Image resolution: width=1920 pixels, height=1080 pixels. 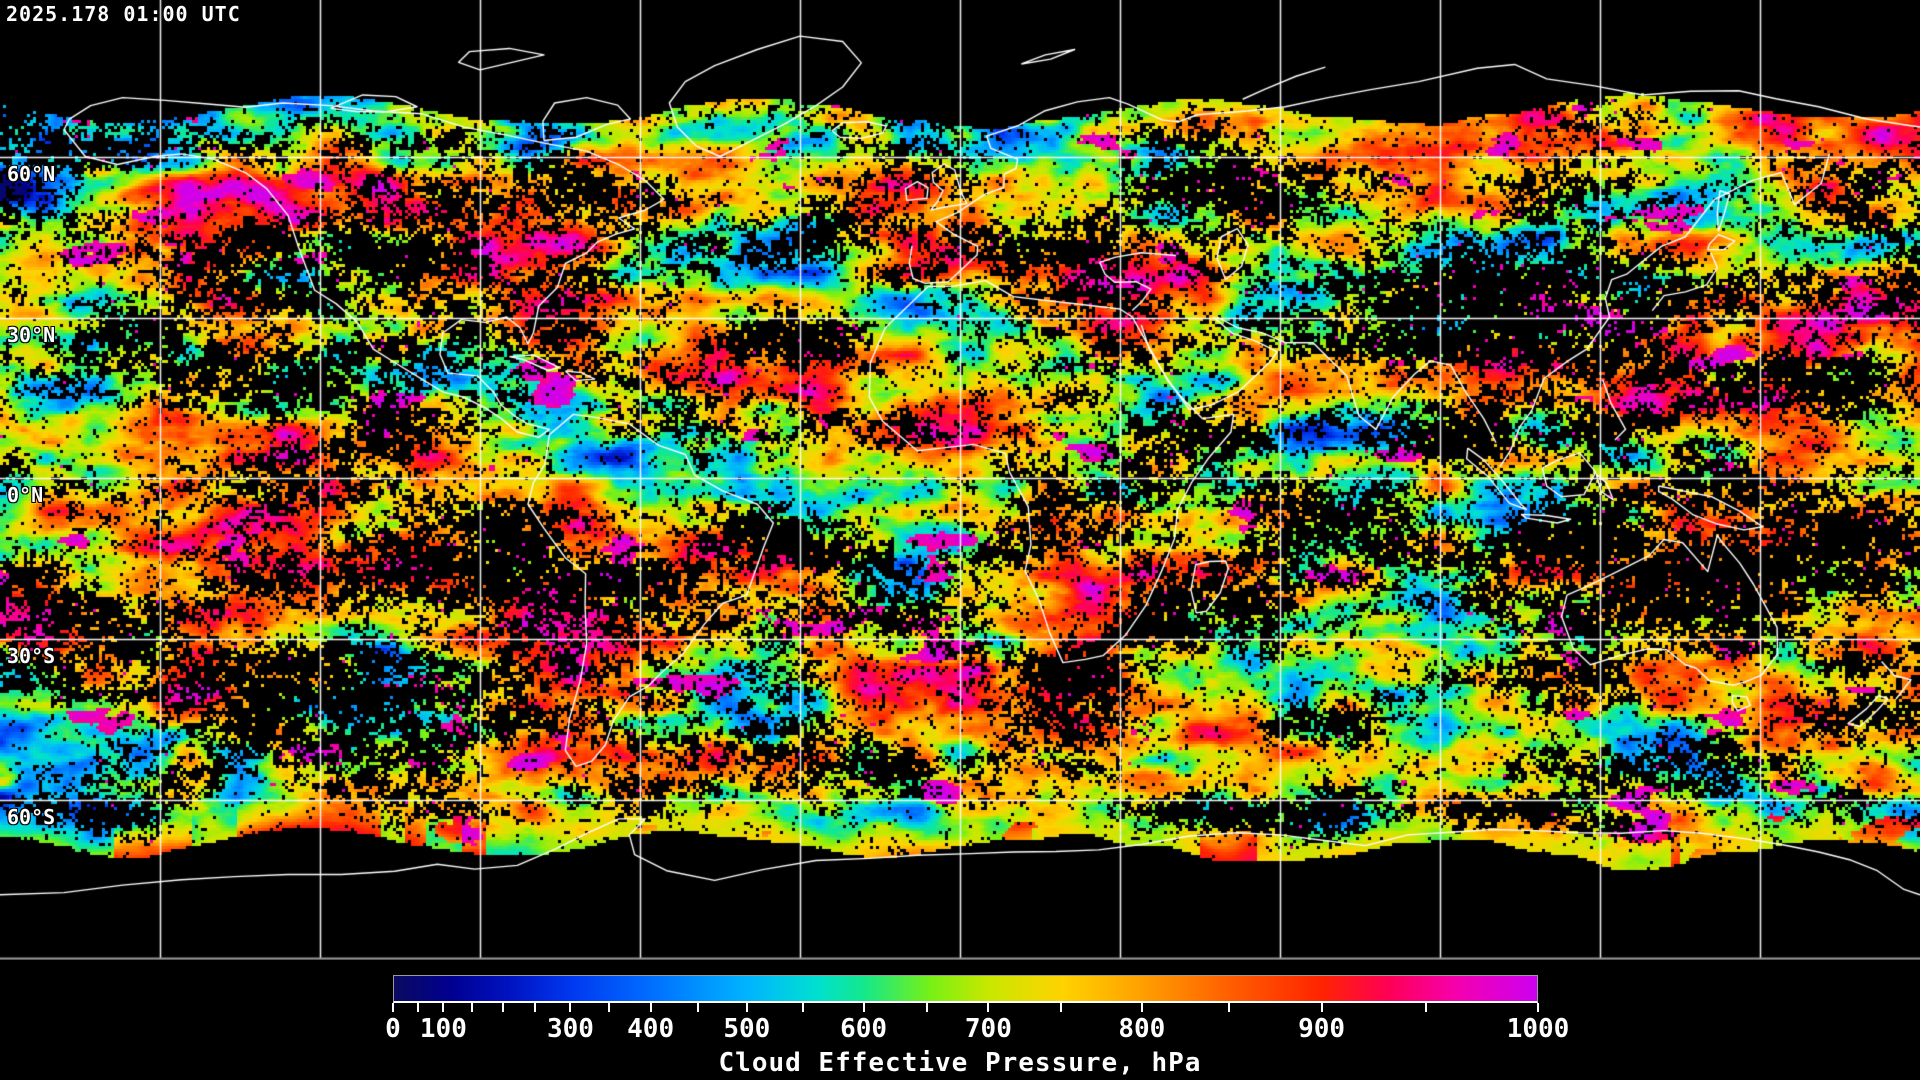 What do you see at coordinates (960, 1063) in the screenshot?
I see `colorbar-title: Cloud Effective Pressure, hPa` at bounding box center [960, 1063].